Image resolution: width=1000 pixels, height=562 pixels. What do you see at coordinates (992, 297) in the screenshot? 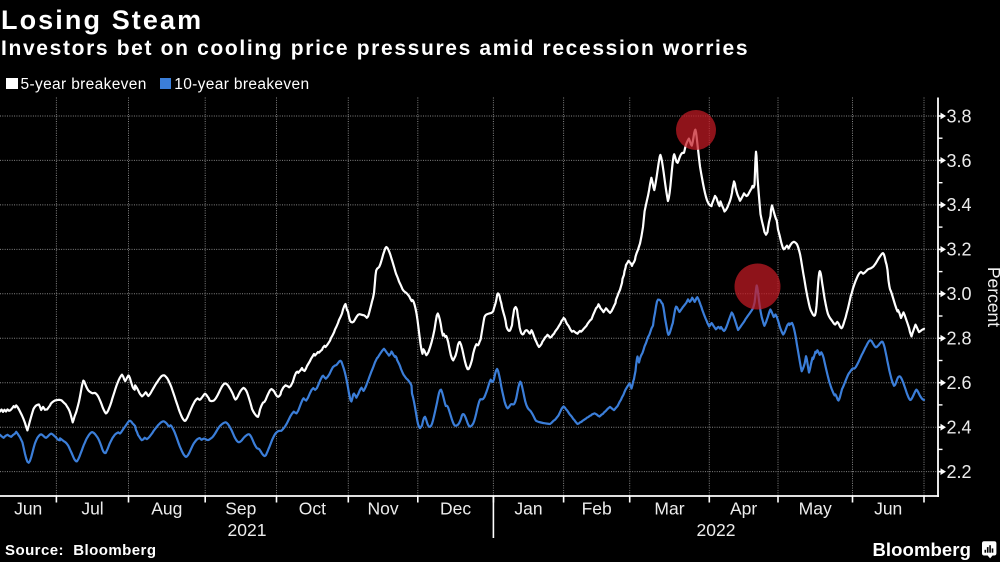
I see `svg-text: Percent` at bounding box center [992, 297].